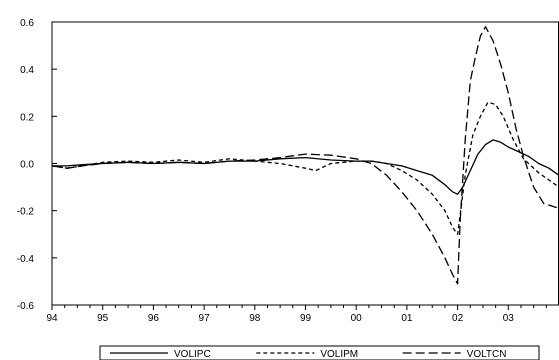  What do you see at coordinates (103, 318) in the screenshot?
I see `x-tick-label: 95` at bounding box center [103, 318].